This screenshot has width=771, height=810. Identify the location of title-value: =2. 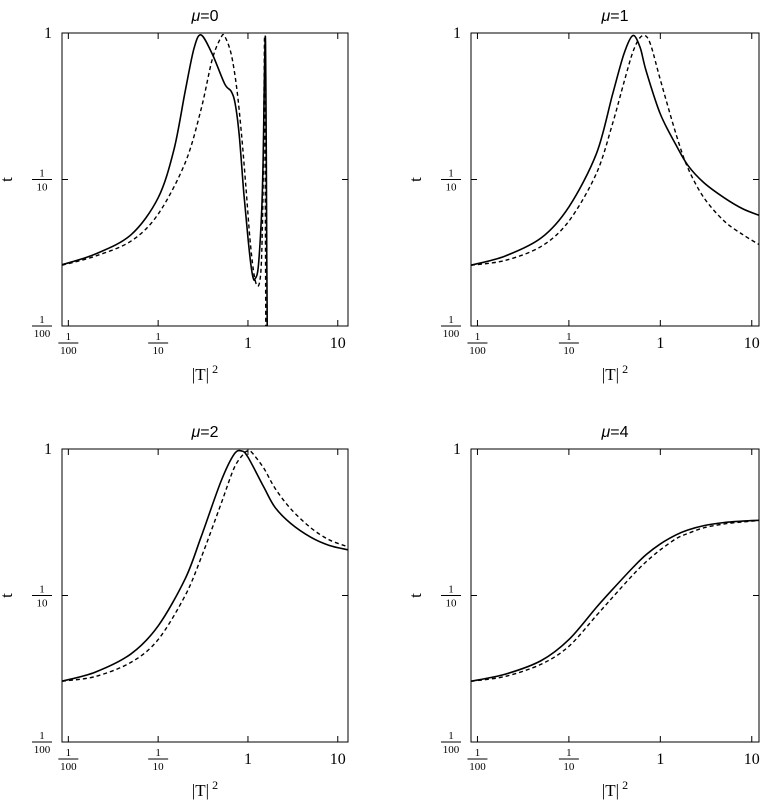
(209, 432).